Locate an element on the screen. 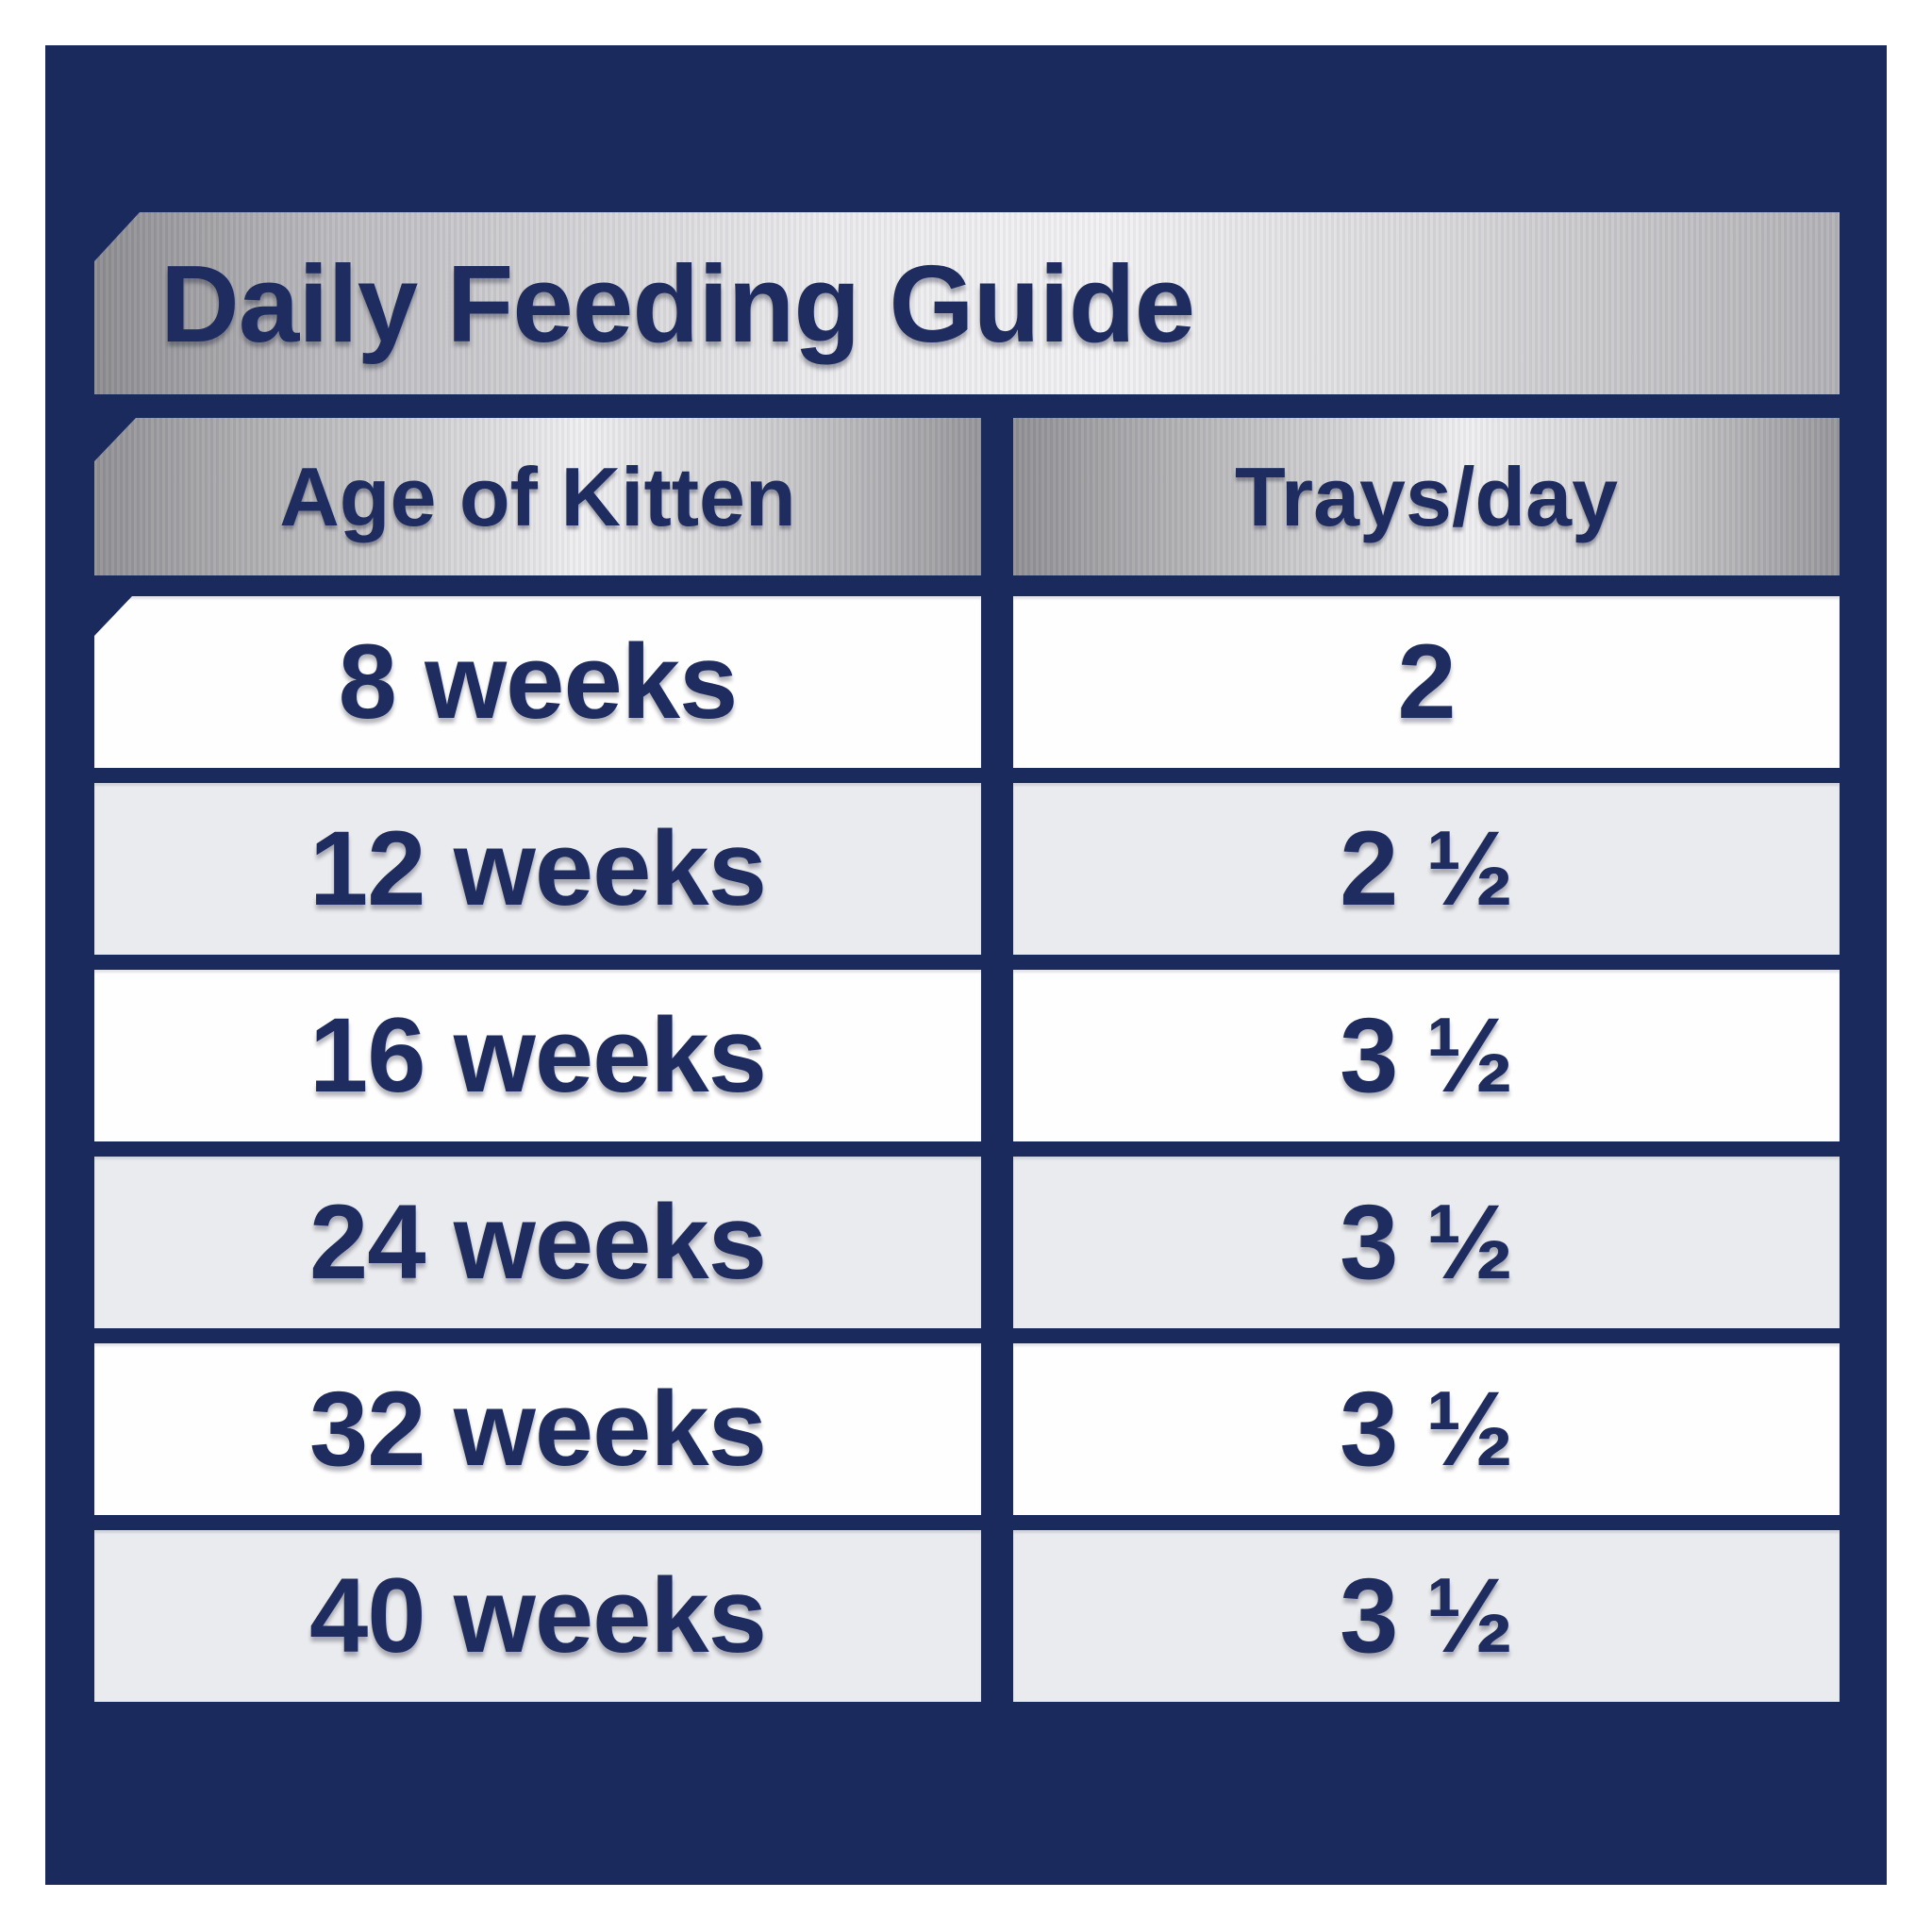 The height and width of the screenshot is (1932, 1932). age-value: 16 weeks is located at coordinates (538, 1055).